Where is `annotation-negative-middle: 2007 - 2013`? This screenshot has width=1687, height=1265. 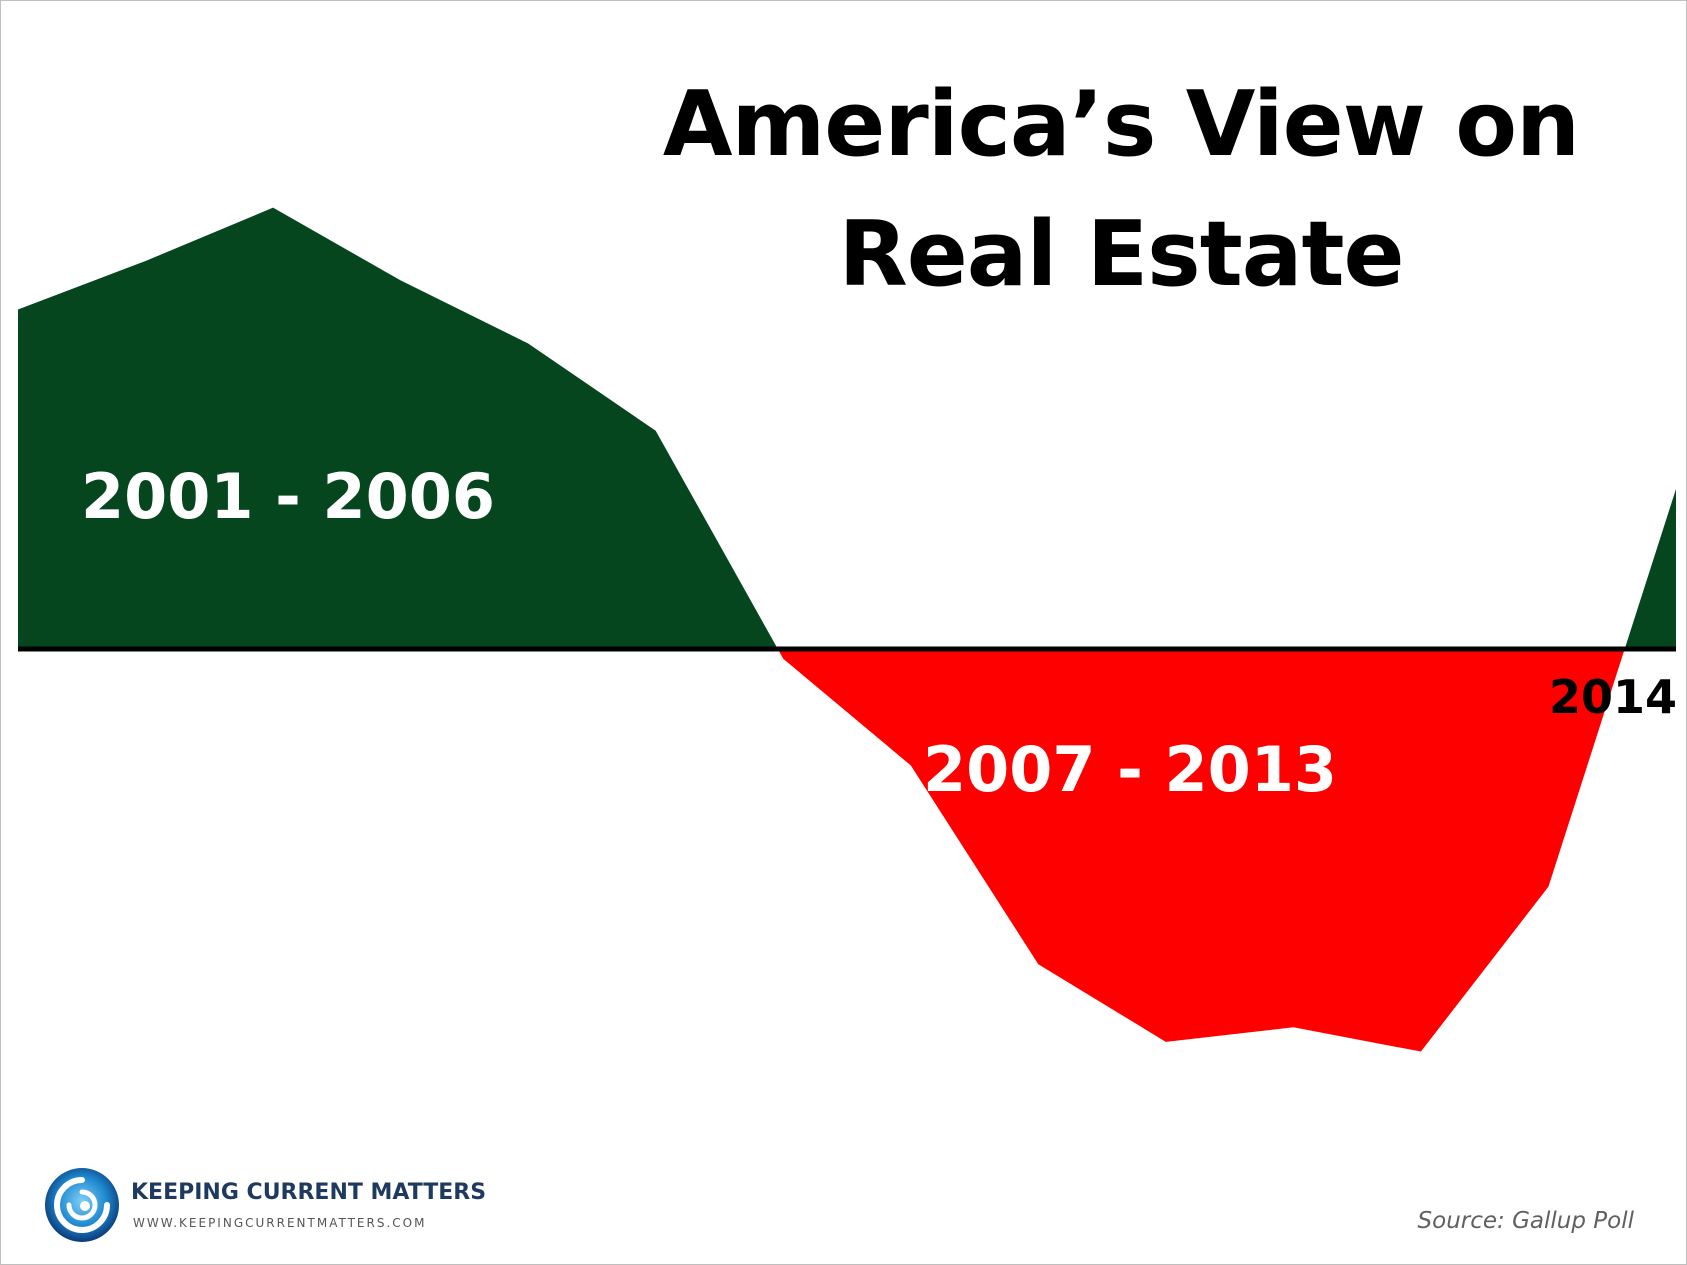 annotation-negative-middle: 2007 - 2013 is located at coordinates (1130, 769).